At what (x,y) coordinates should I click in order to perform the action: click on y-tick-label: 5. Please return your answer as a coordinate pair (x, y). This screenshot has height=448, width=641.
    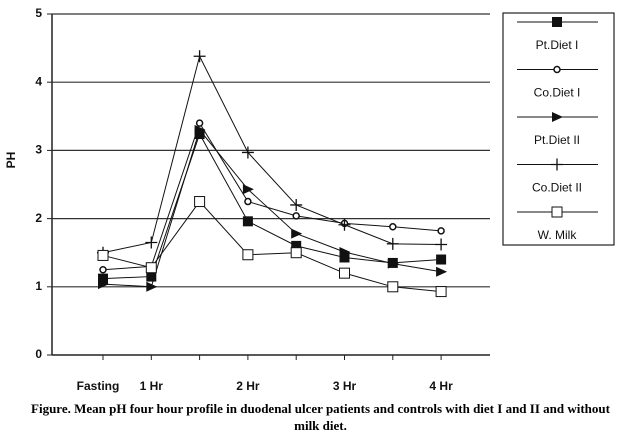
    Looking at the image, I should click on (38, 13).